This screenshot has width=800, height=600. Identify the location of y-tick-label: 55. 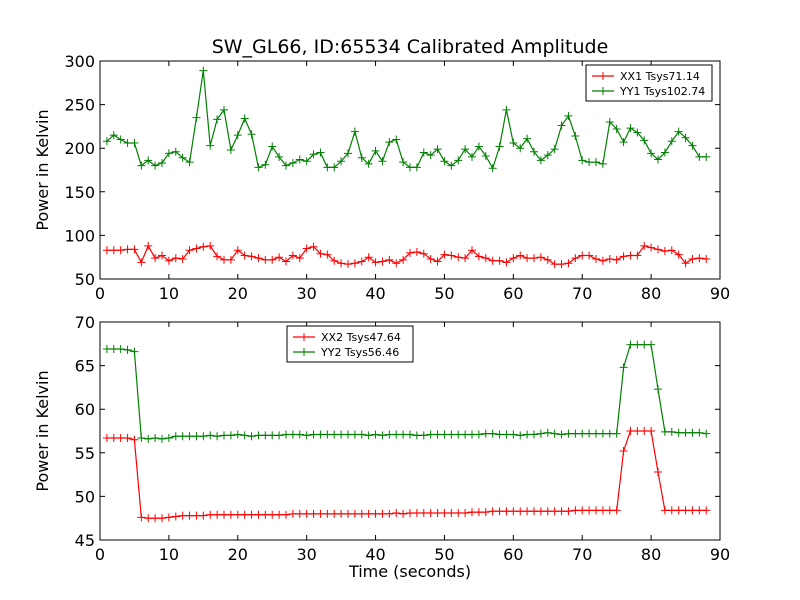
(85, 453).